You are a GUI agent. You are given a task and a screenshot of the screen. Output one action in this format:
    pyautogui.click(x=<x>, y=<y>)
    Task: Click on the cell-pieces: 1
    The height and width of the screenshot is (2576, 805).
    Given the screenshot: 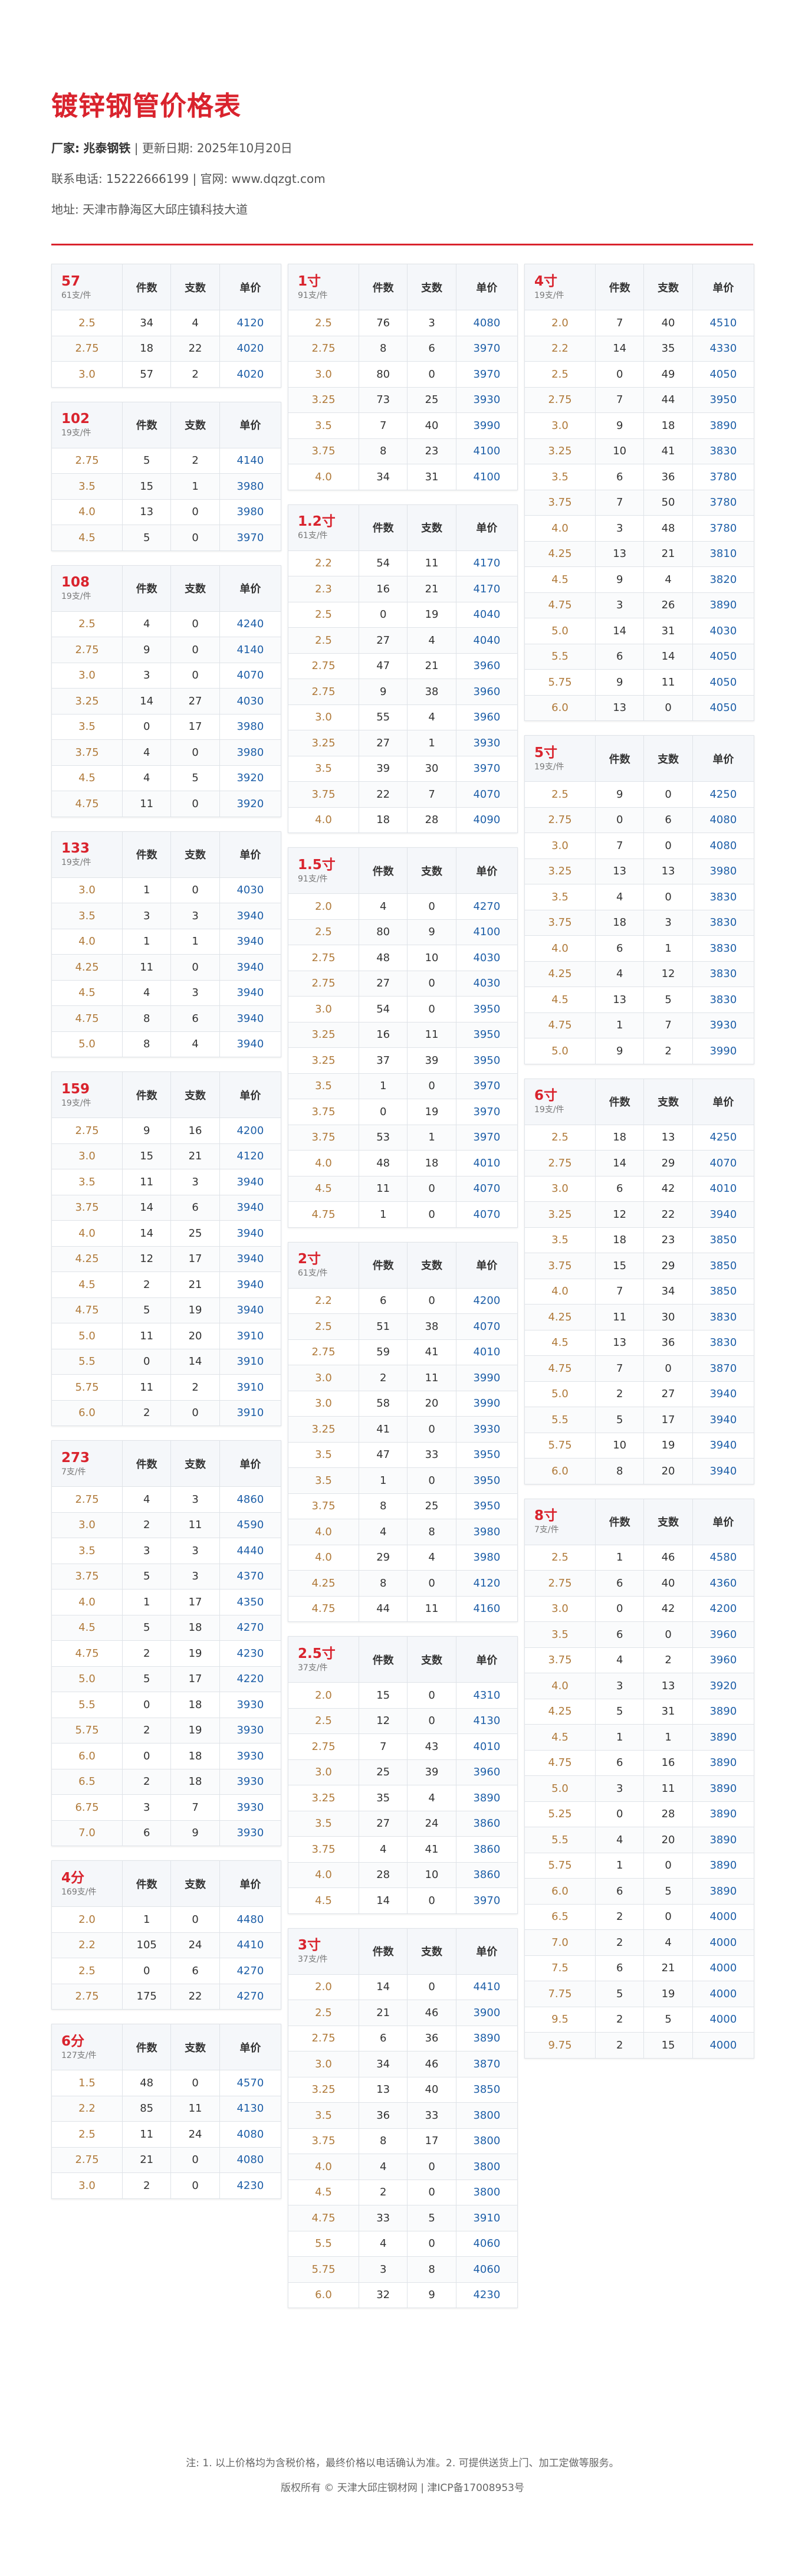 What is the action you would take?
    pyautogui.click(x=431, y=743)
    